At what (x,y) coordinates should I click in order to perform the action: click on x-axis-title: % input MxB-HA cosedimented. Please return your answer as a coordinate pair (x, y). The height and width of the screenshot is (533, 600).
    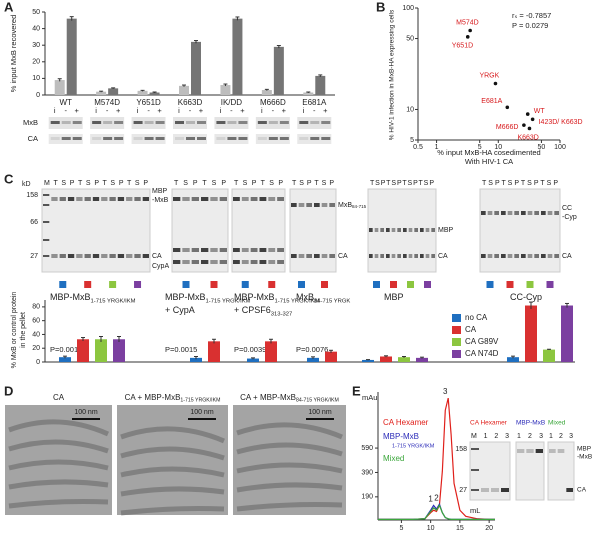
    Looking at the image, I should click on (488, 152).